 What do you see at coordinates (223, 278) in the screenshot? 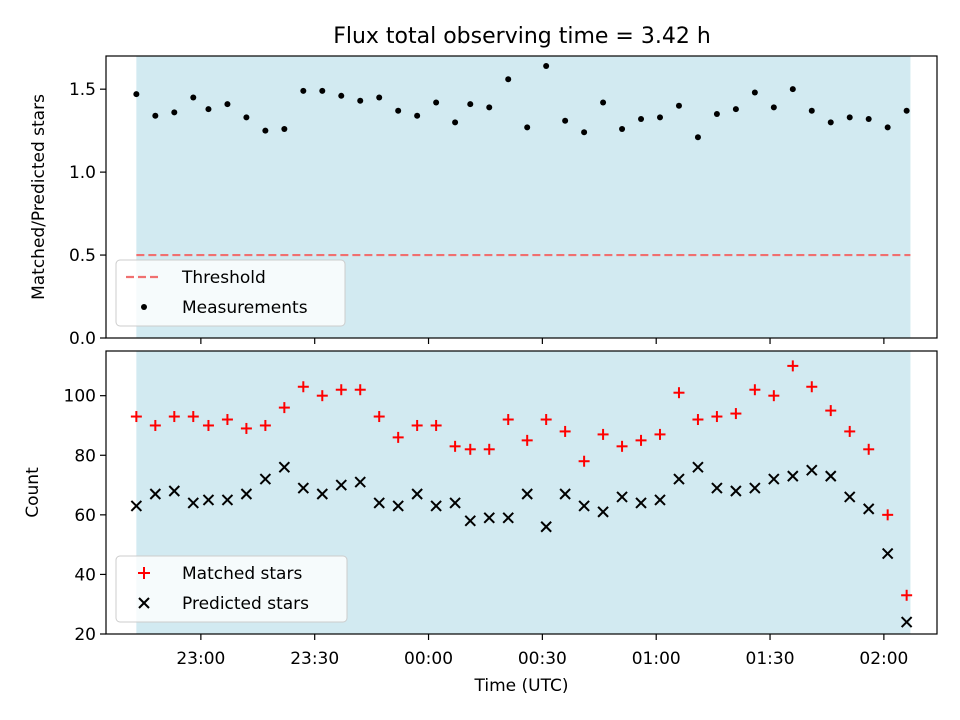
I see `legend-label: Threshold` at bounding box center [223, 278].